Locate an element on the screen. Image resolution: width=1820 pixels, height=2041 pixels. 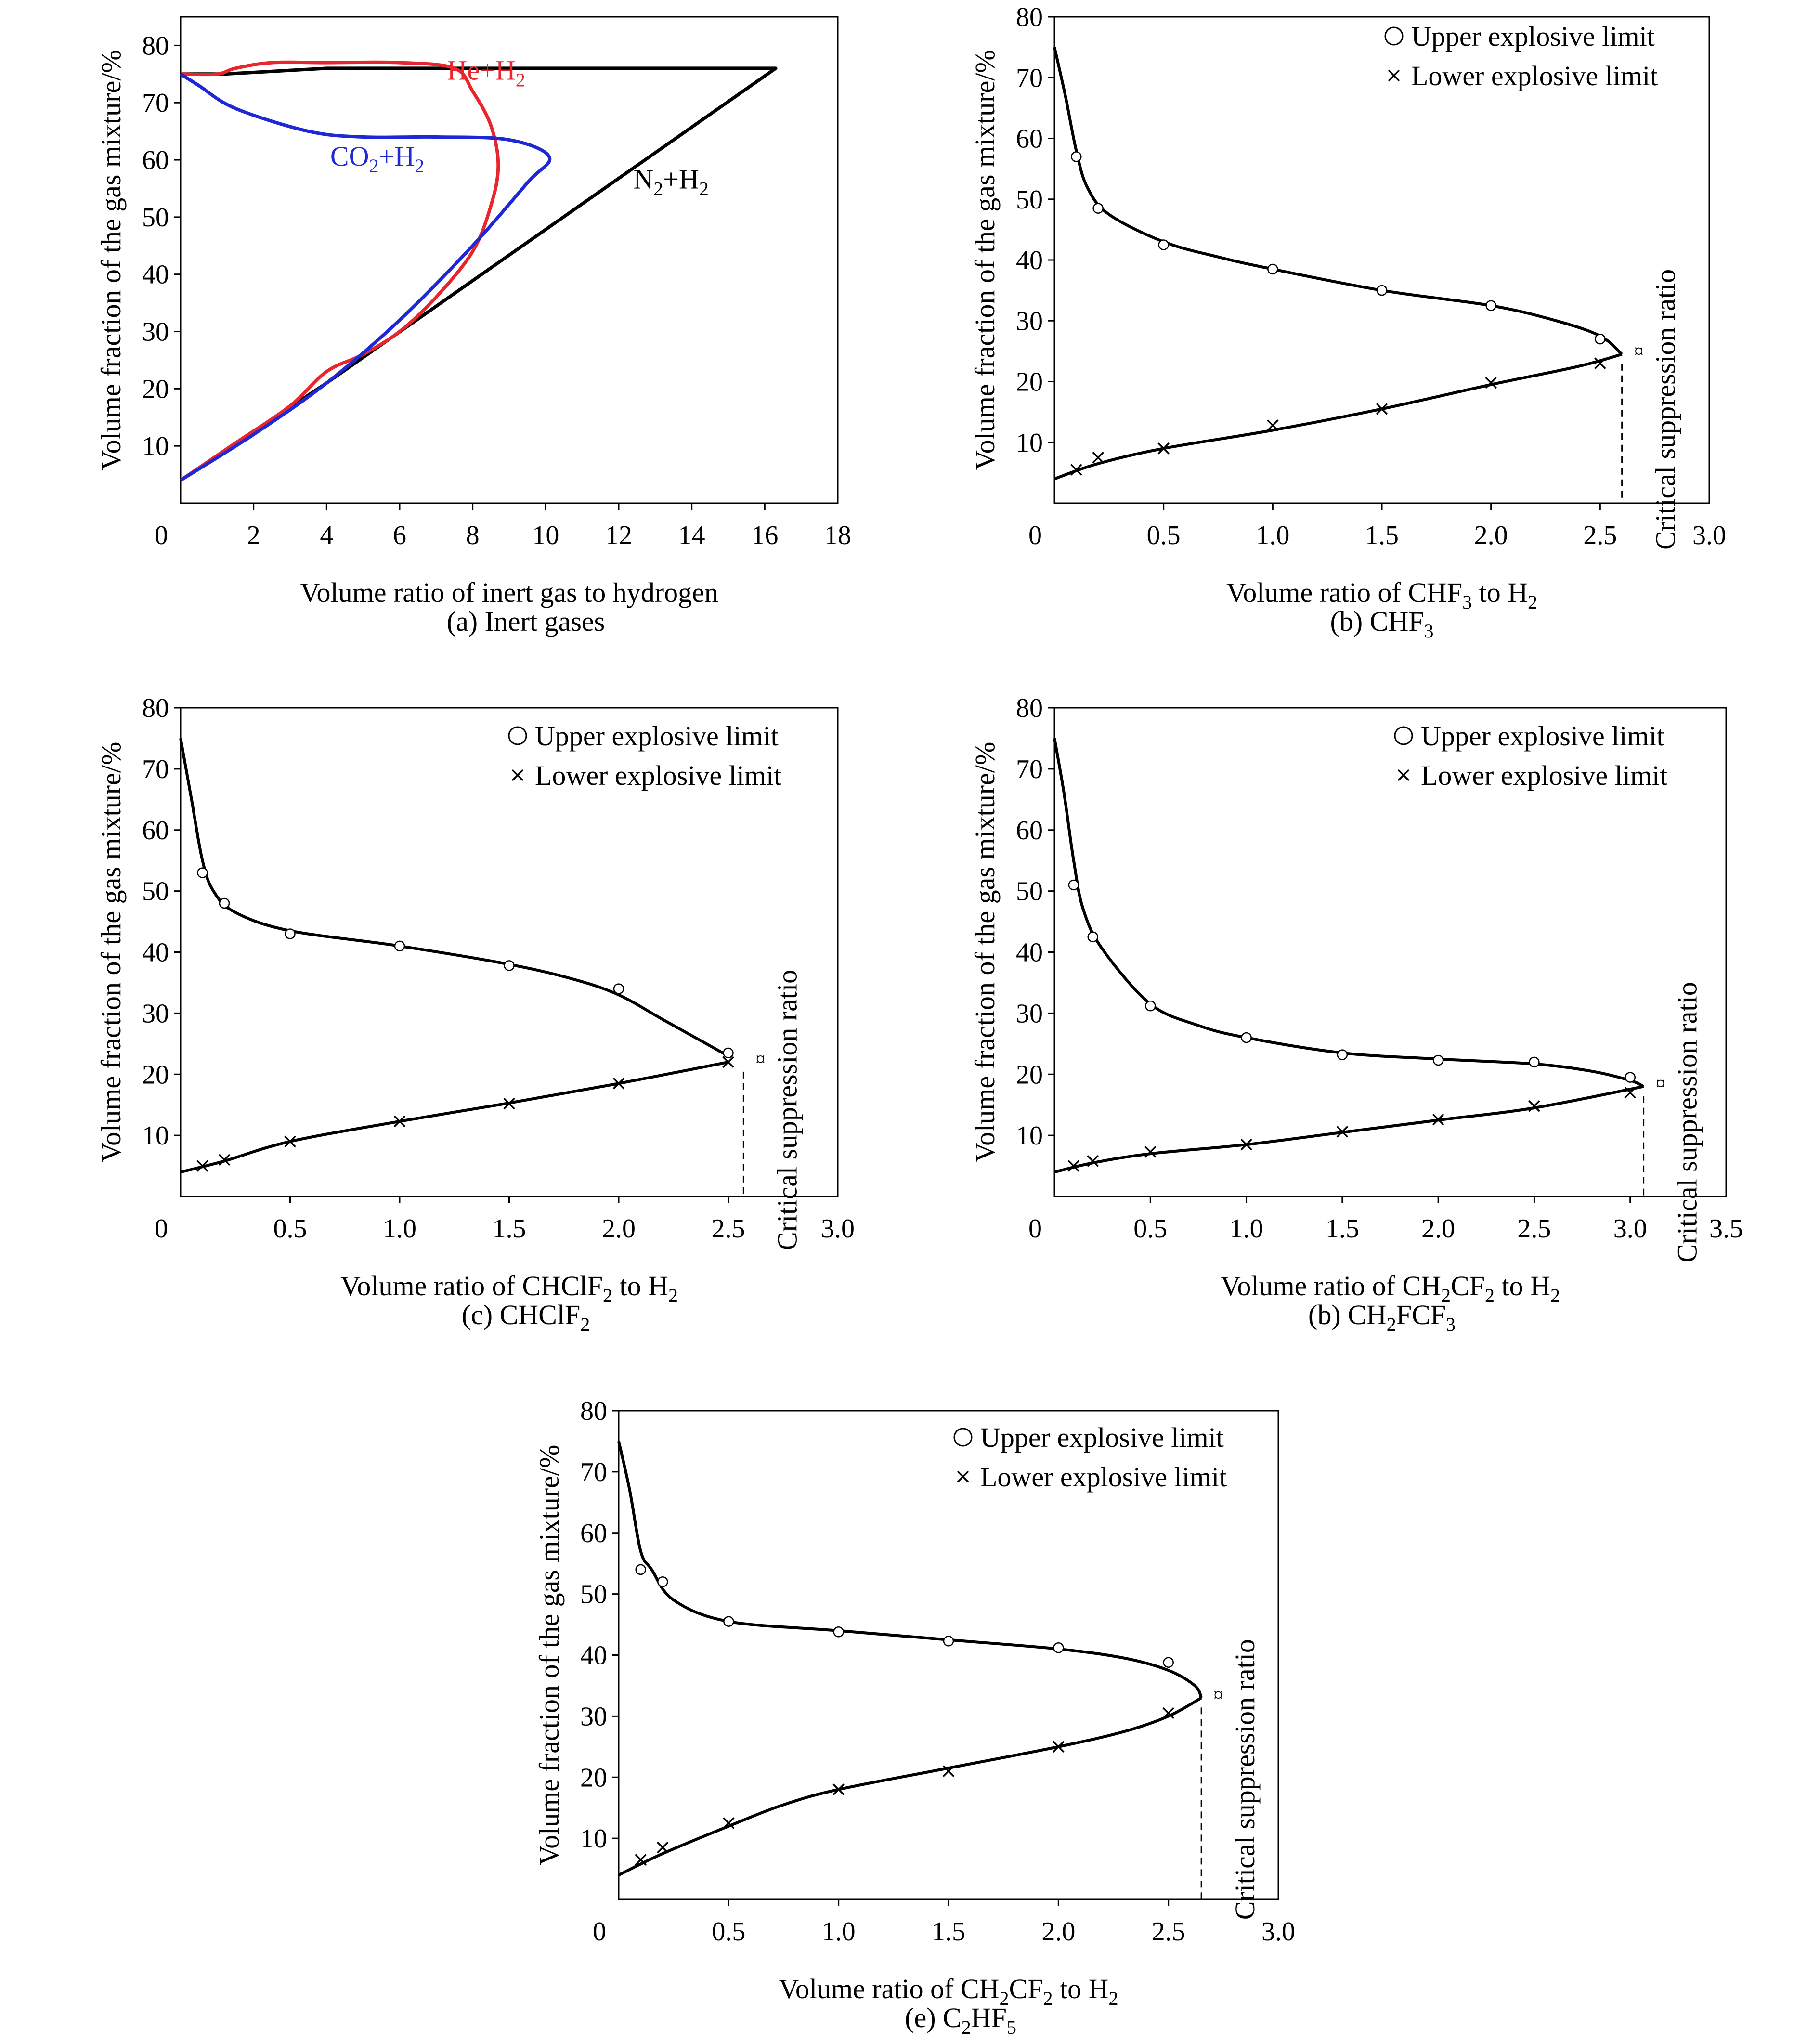
legend-upper-label: Upper explosive limit is located at coordinates (1102, 1437).